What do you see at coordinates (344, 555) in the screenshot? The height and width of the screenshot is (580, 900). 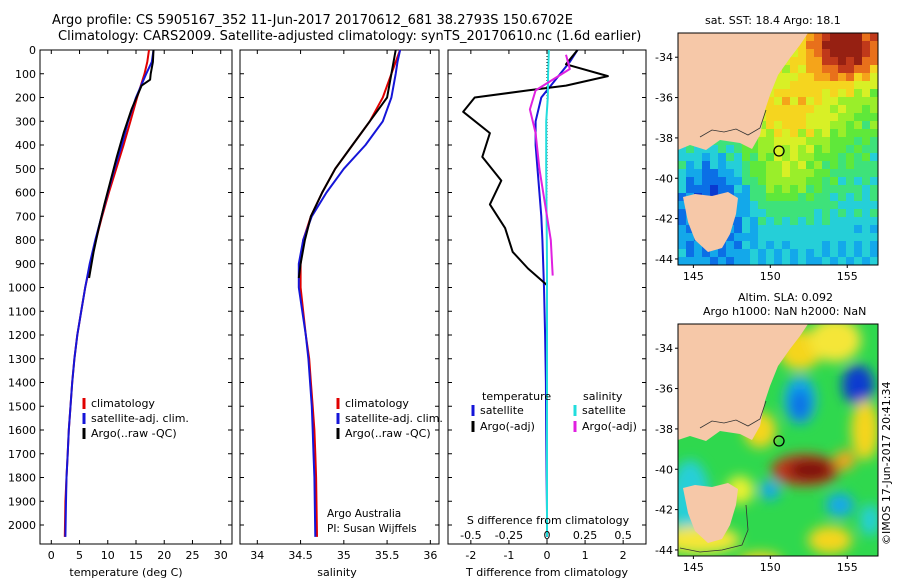 I see `x-tick-label: 35` at bounding box center [344, 555].